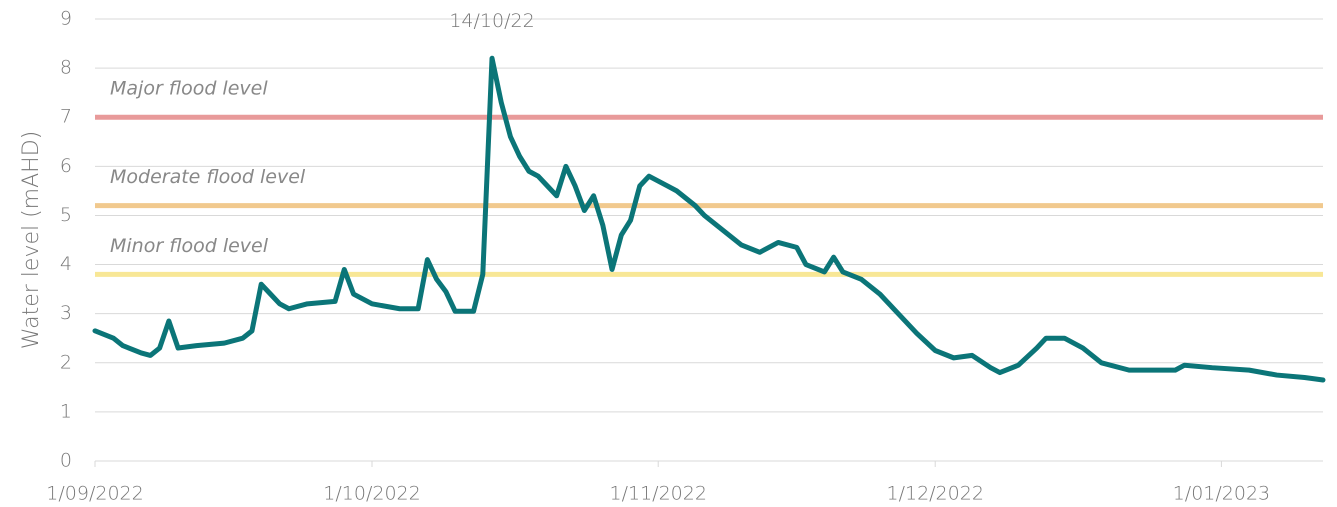 The height and width of the screenshot is (507, 1337). What do you see at coordinates (66, 313) in the screenshot?
I see `y-tick-label: 3` at bounding box center [66, 313].